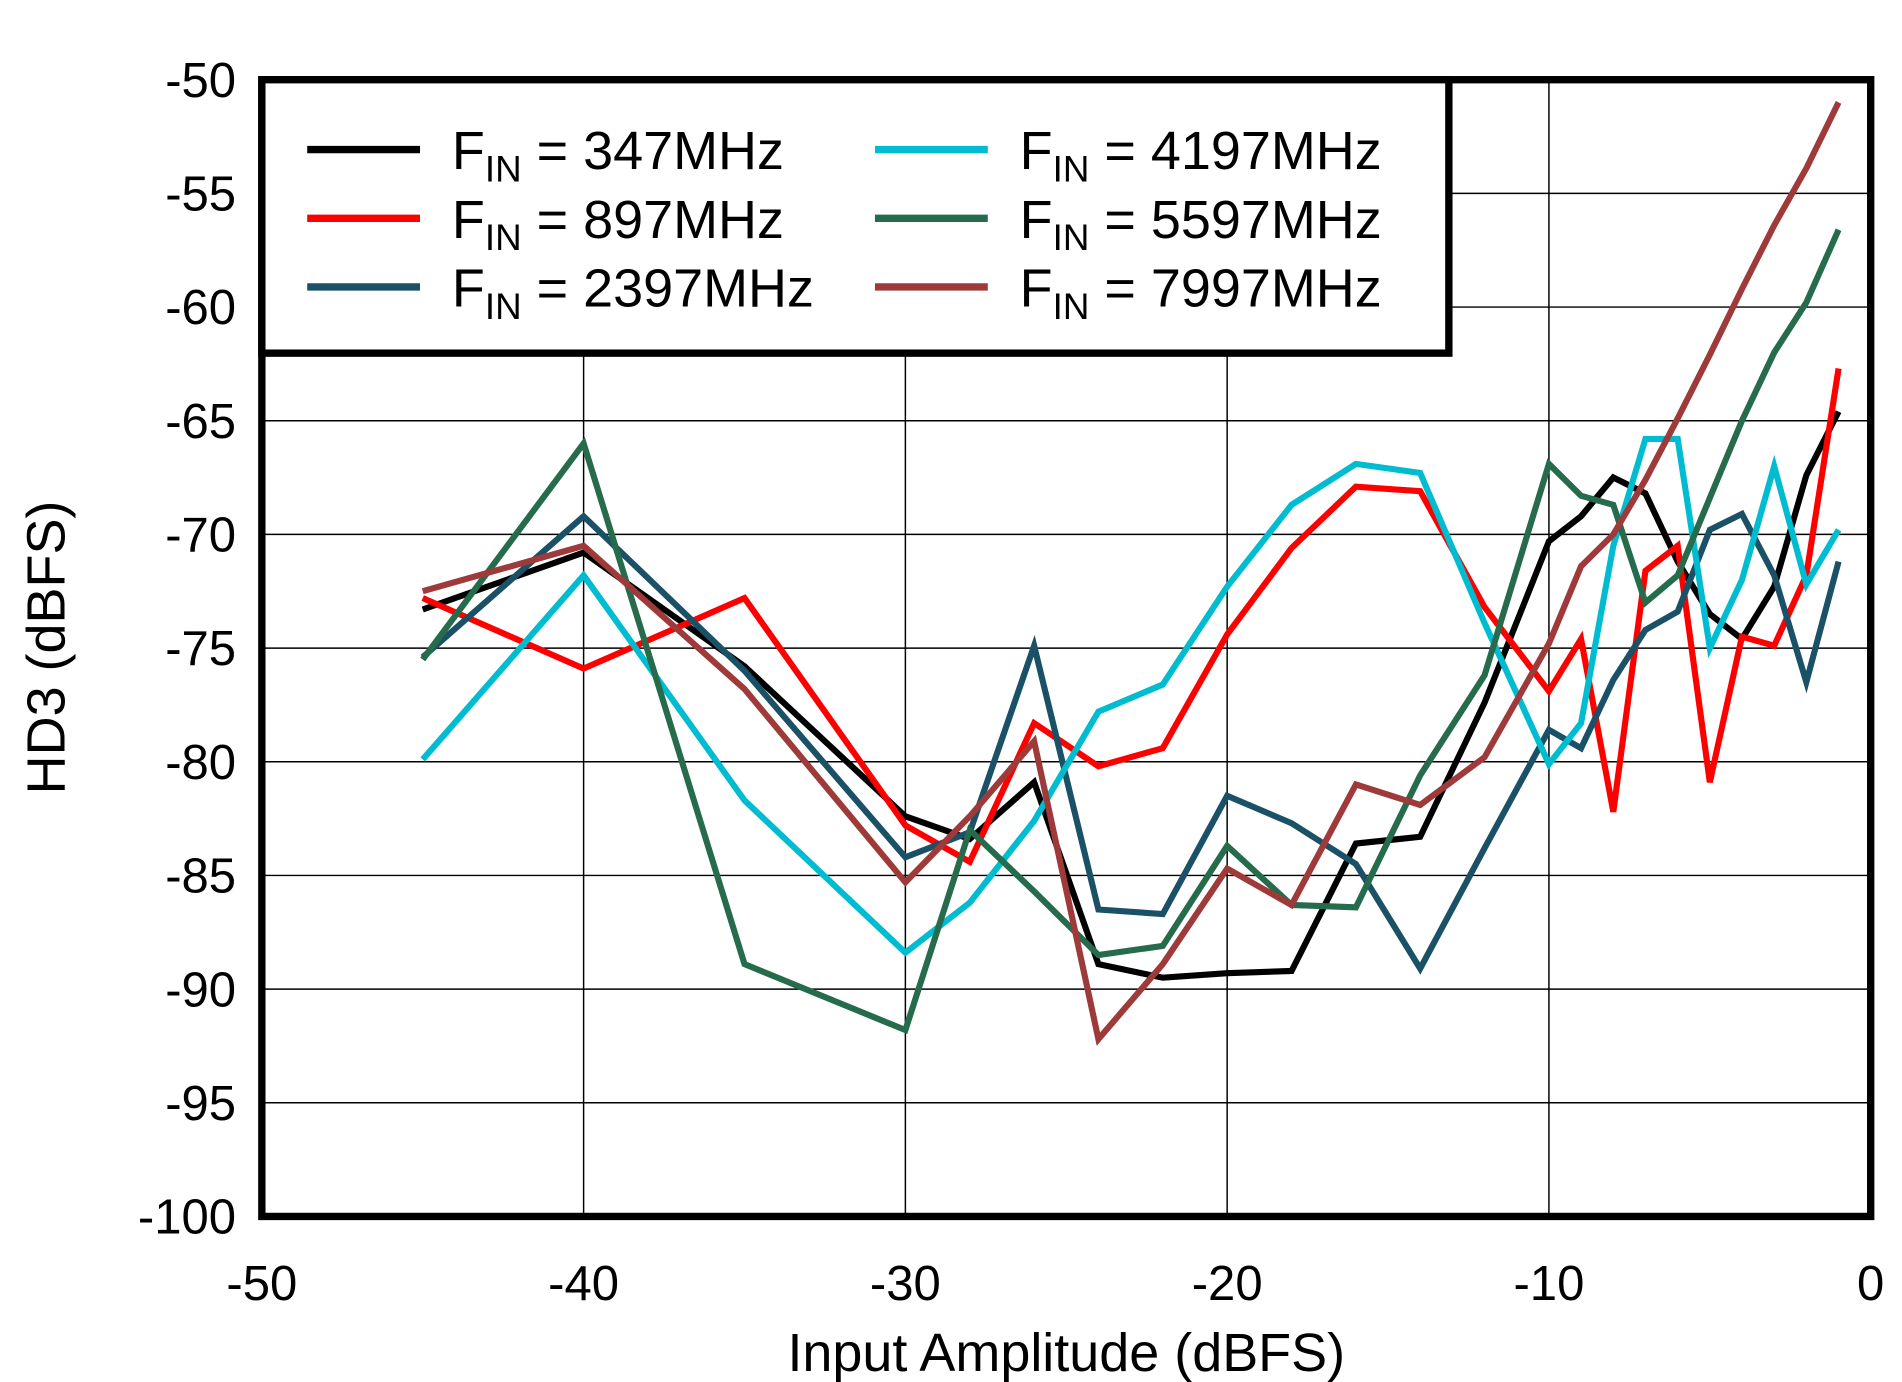  Describe the element at coordinates (1227, 1284) in the screenshot. I see `x-tick-label: -20` at that location.